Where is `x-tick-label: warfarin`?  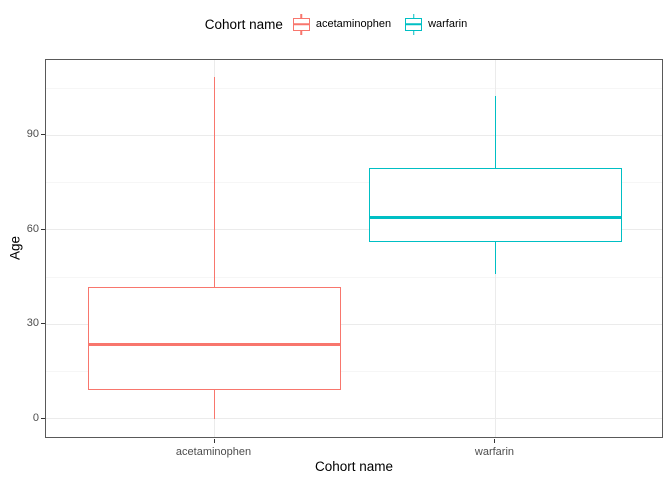 x-tick-label: warfarin is located at coordinates (494, 452).